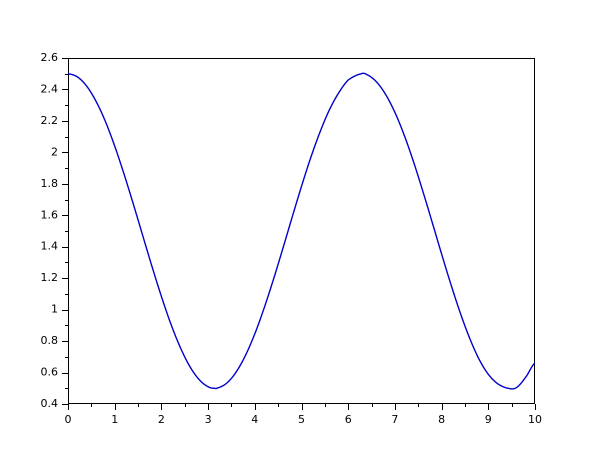 The height and width of the screenshot is (460, 610). I want to click on y-axis-tick-label: 2.6, so click(50, 57).